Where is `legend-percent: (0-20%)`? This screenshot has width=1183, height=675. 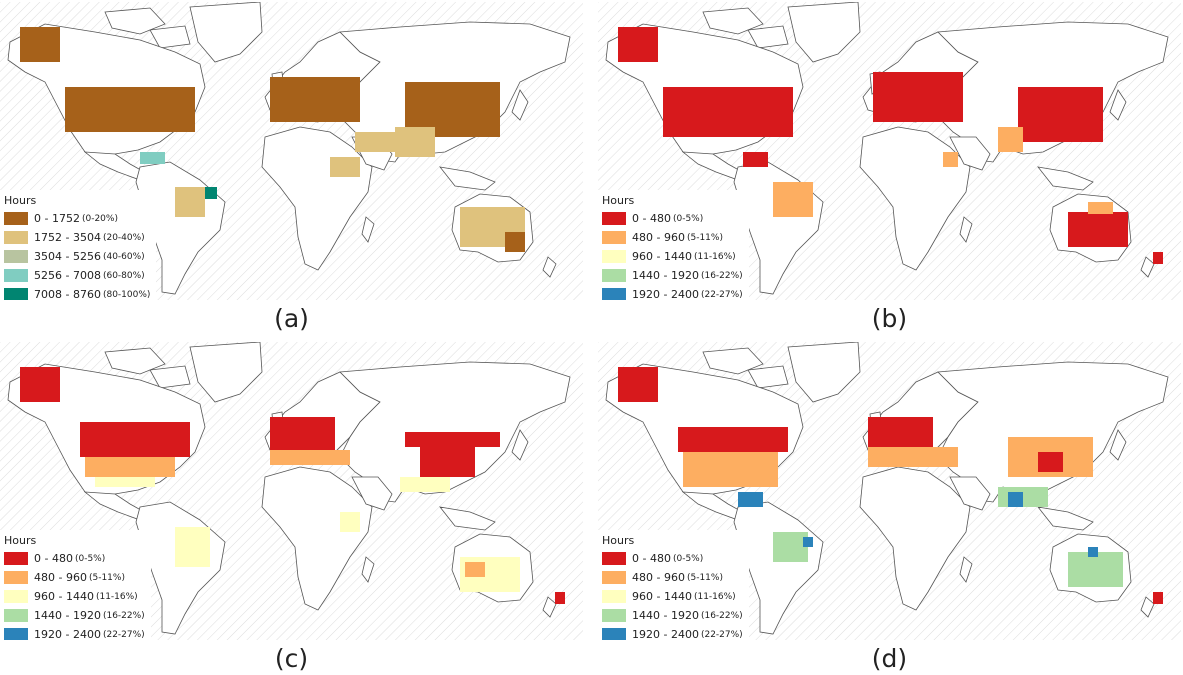
legend-percent: (0-20%) is located at coordinates (99, 218).